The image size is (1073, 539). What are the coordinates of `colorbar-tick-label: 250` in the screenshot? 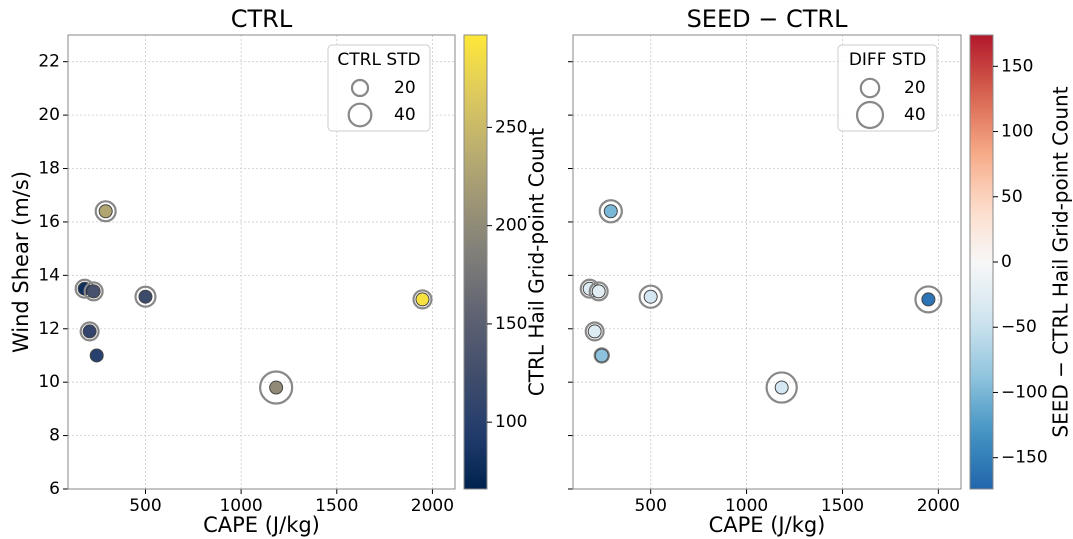 It's located at (511, 127).